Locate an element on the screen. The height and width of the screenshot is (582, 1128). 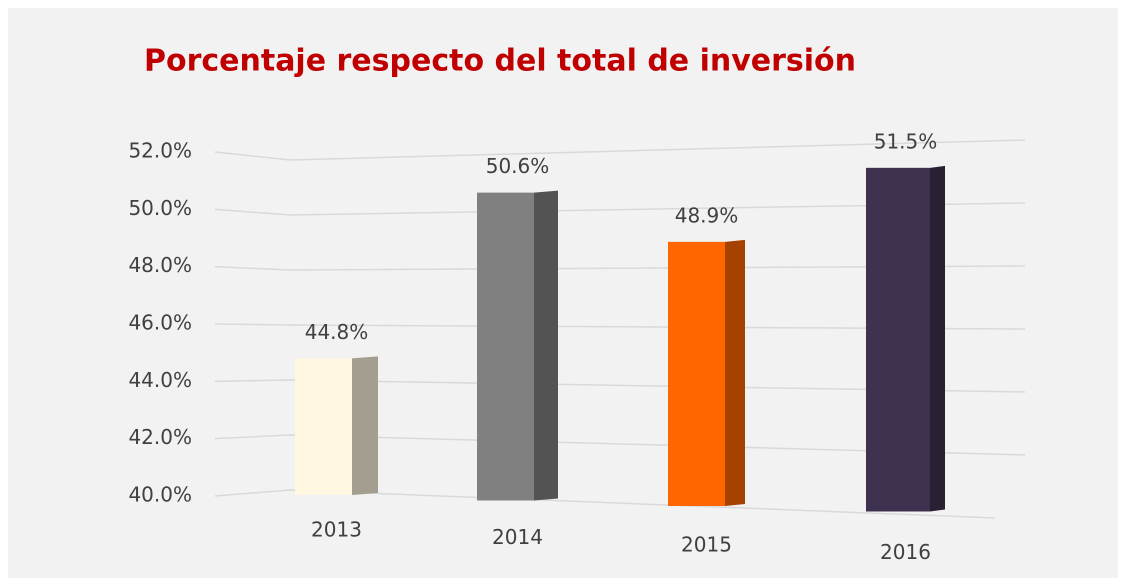
y-tick-label: 40.0% is located at coordinates (160, 495).